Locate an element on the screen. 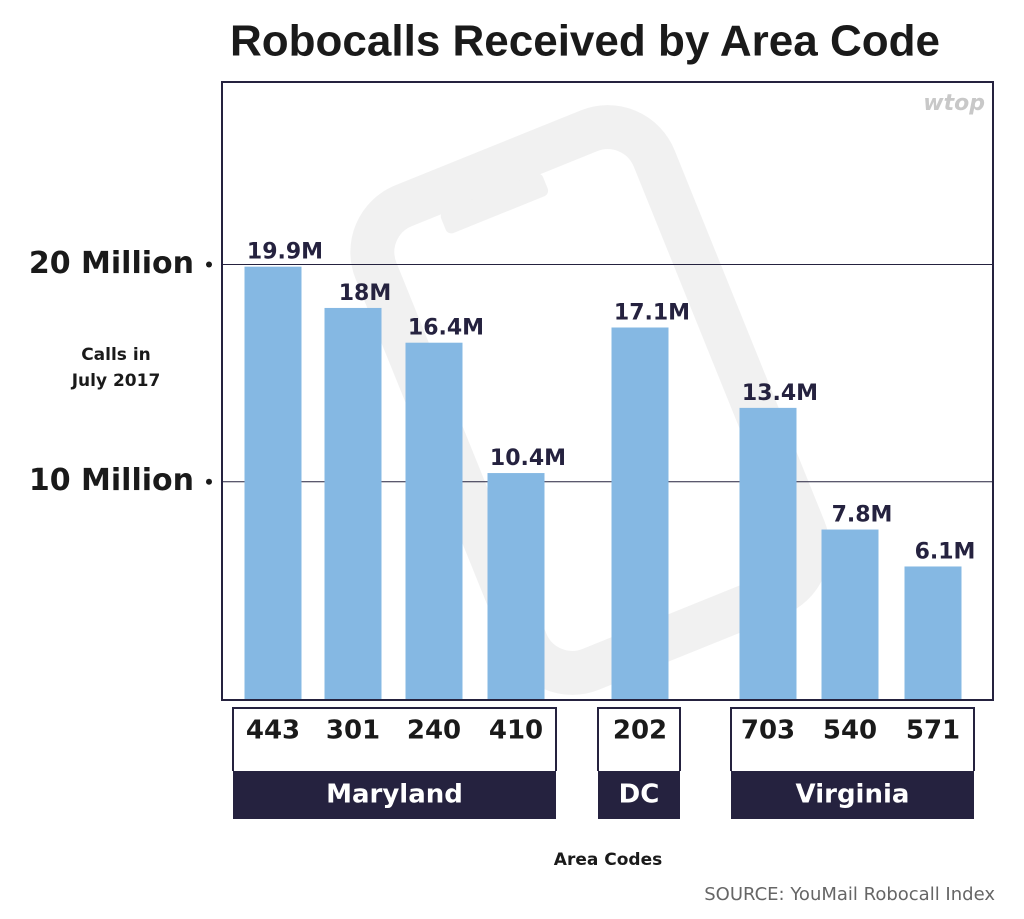 The width and height of the screenshot is (1024, 919). x-tick-label: 240 is located at coordinates (434, 731).